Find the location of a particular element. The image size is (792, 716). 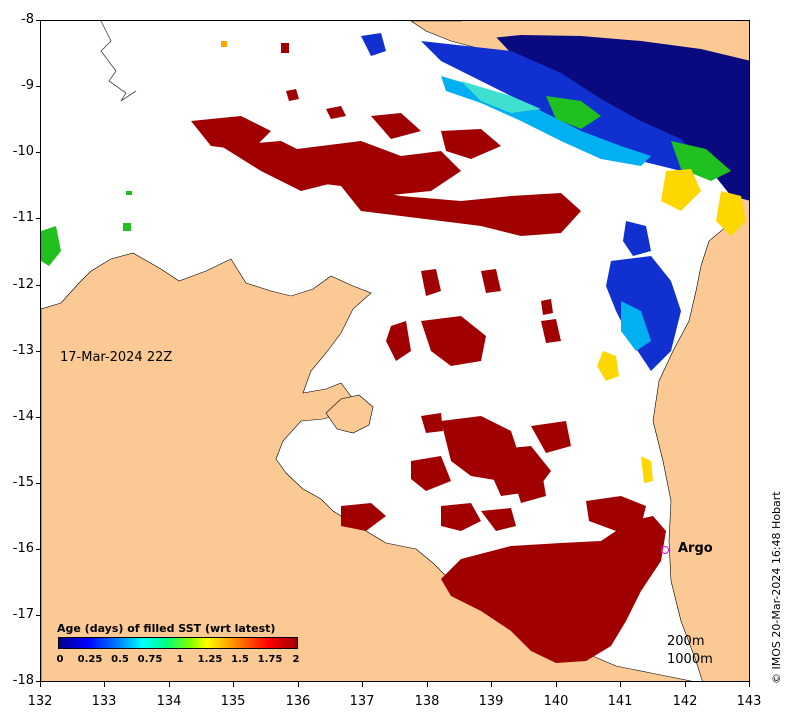

x-tick-label: 142 is located at coordinates (685, 701).